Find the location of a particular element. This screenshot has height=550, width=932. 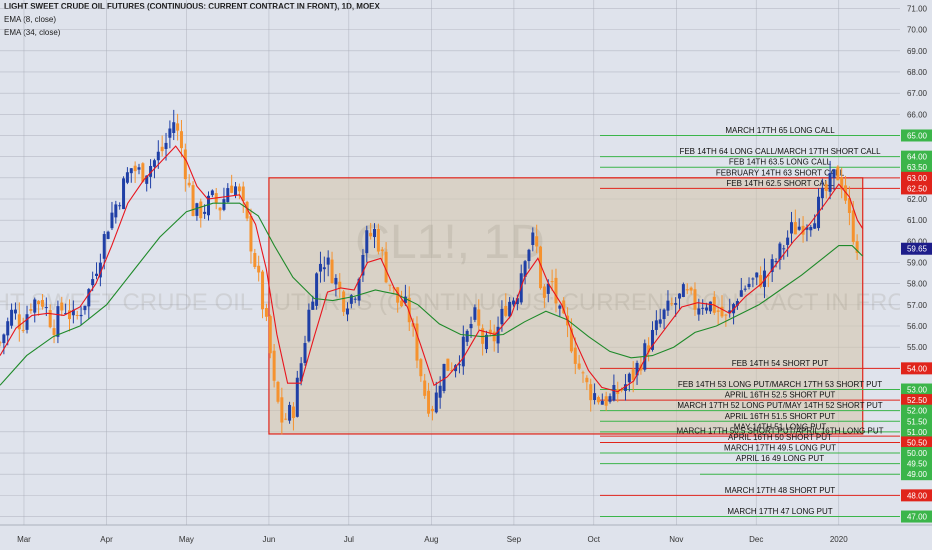

last-price-label: 59.65 is located at coordinates (917, 249).